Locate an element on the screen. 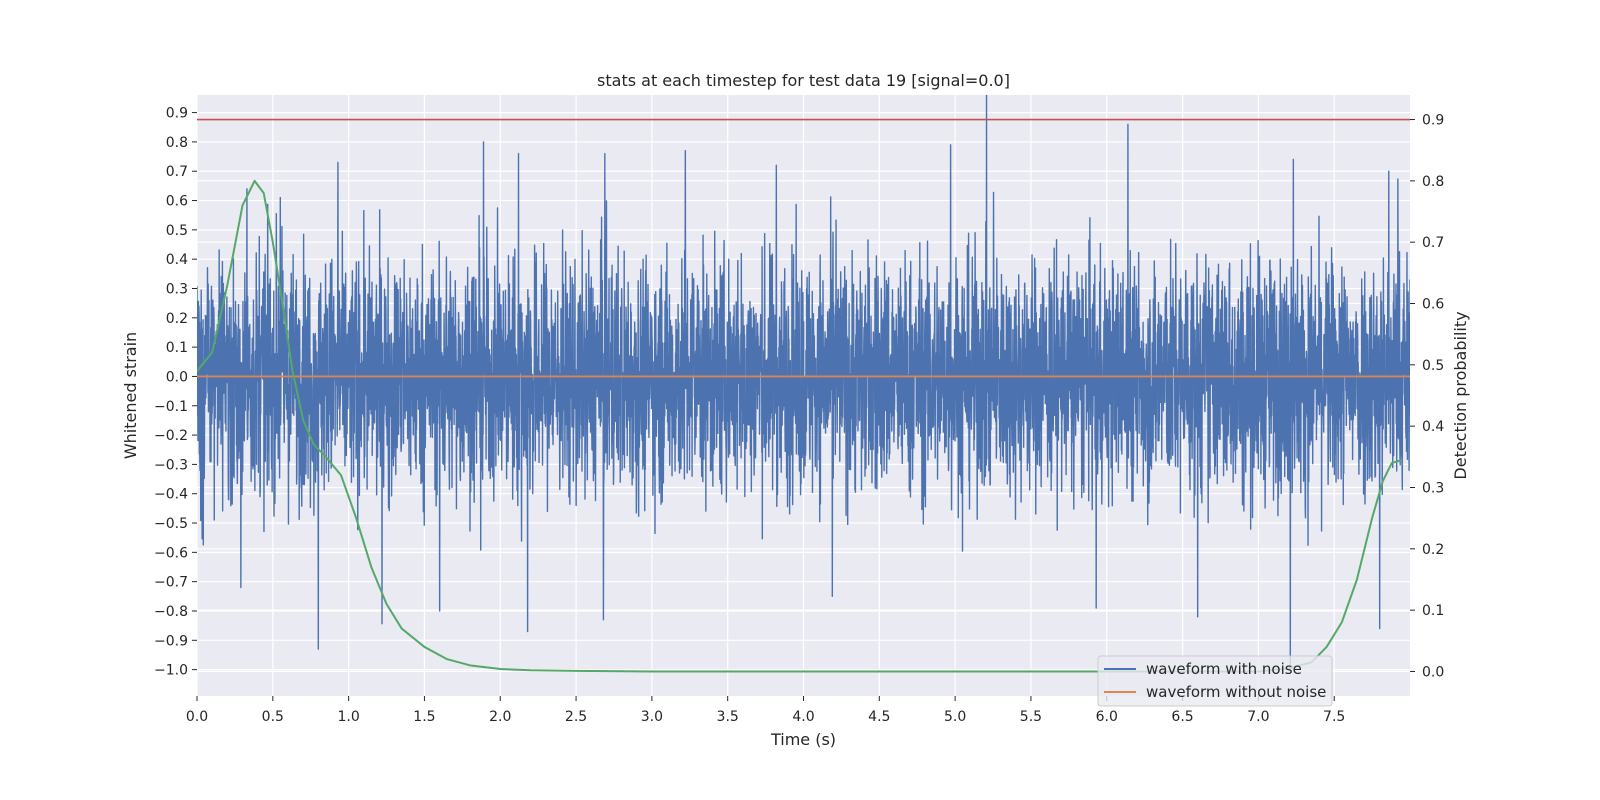 The height and width of the screenshot is (800, 1600). y-tick-label: −0.4 is located at coordinates (171, 495).